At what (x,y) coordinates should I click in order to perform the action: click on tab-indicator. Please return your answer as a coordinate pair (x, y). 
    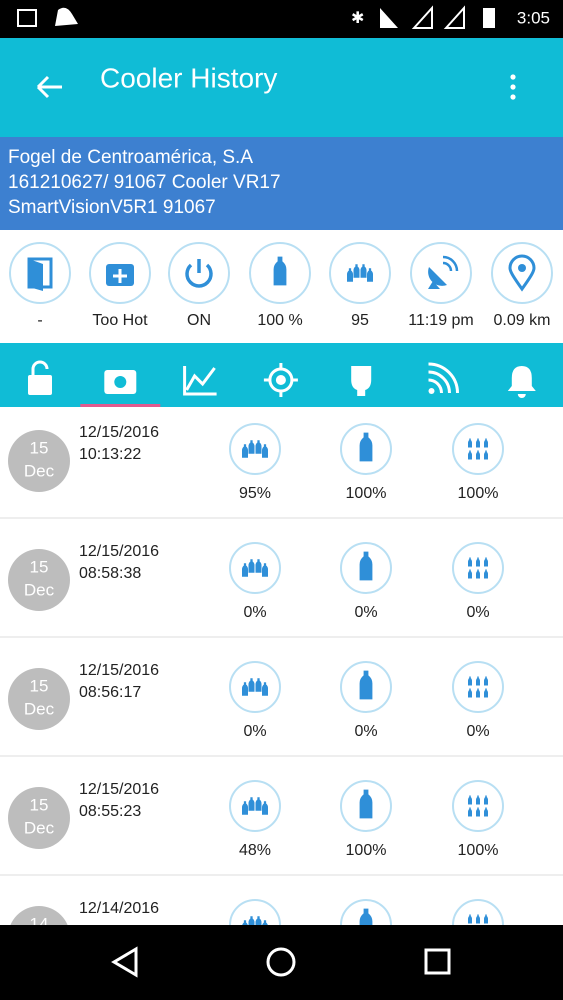
    Looking at the image, I should click on (120, 405).